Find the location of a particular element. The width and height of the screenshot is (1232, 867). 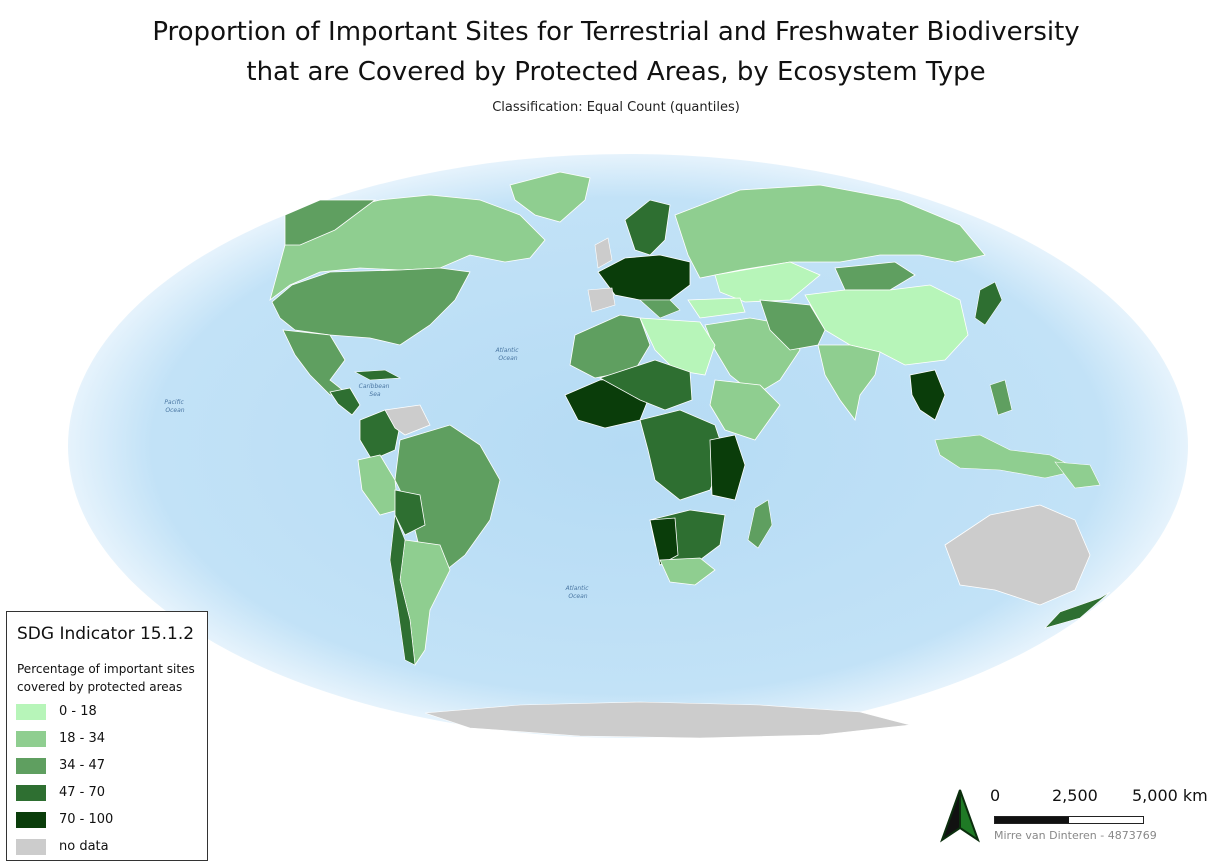

legend-item: 47 - 70 is located at coordinates (60, 792).